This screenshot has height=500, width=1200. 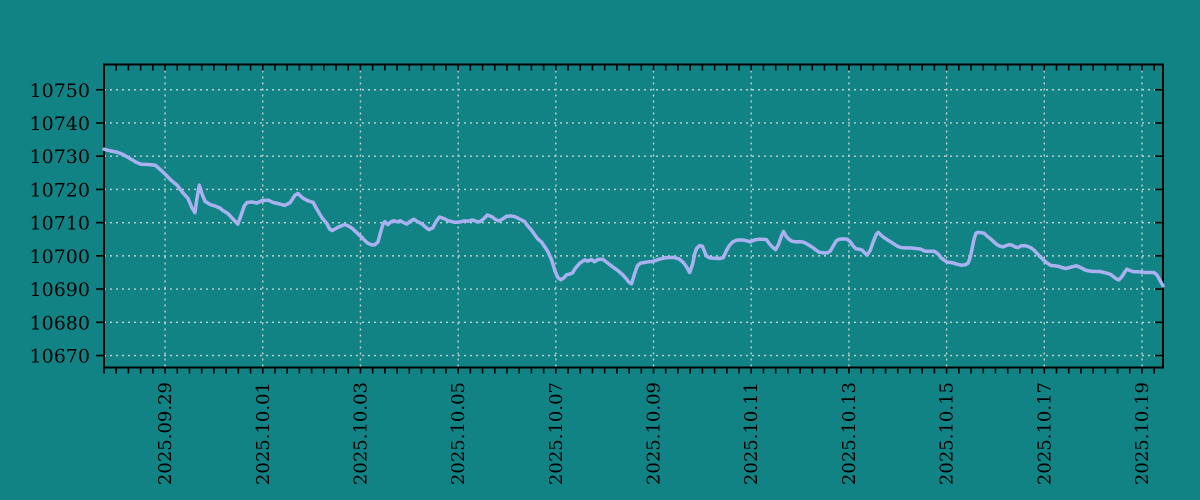 I want to click on y-tick-label: 10700, so click(x=60, y=257).